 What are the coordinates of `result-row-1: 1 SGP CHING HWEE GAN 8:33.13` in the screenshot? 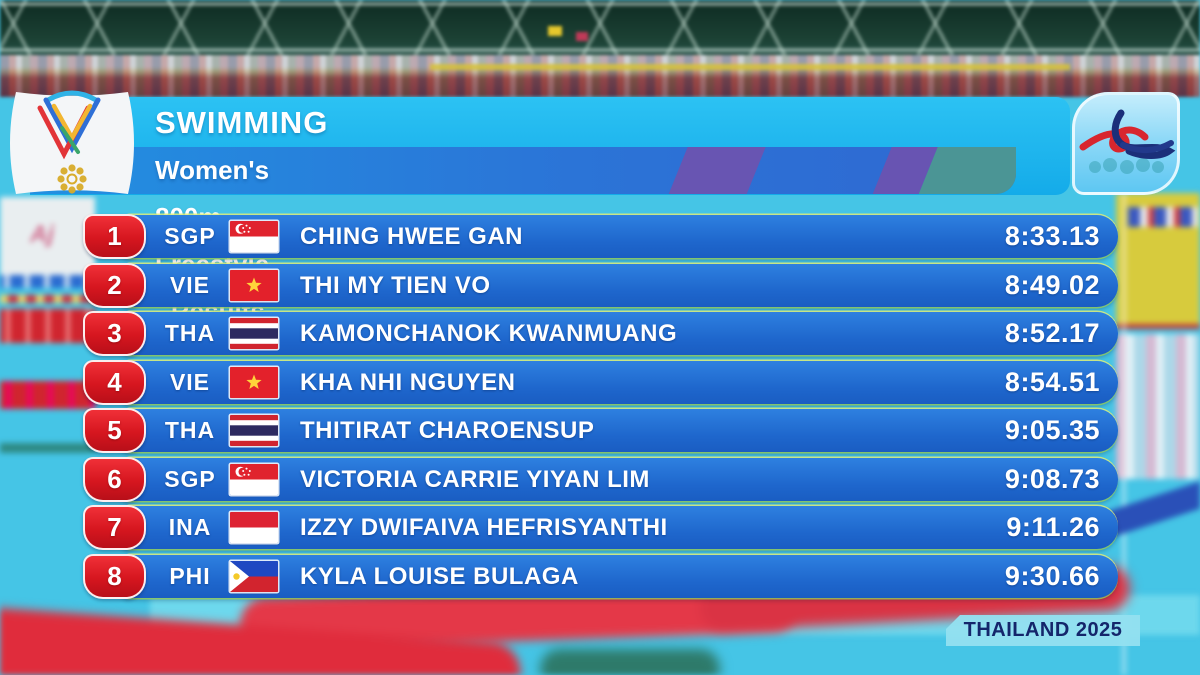 It's located at (600, 236).